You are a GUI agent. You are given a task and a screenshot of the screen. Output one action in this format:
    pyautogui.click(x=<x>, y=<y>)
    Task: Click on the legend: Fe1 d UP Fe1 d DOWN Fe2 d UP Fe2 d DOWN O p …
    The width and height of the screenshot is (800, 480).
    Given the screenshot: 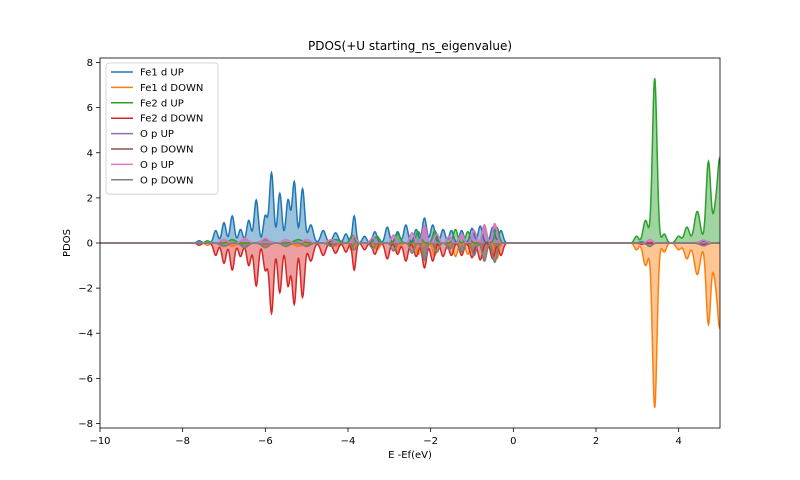 What is the action you would take?
    pyautogui.click(x=162, y=128)
    